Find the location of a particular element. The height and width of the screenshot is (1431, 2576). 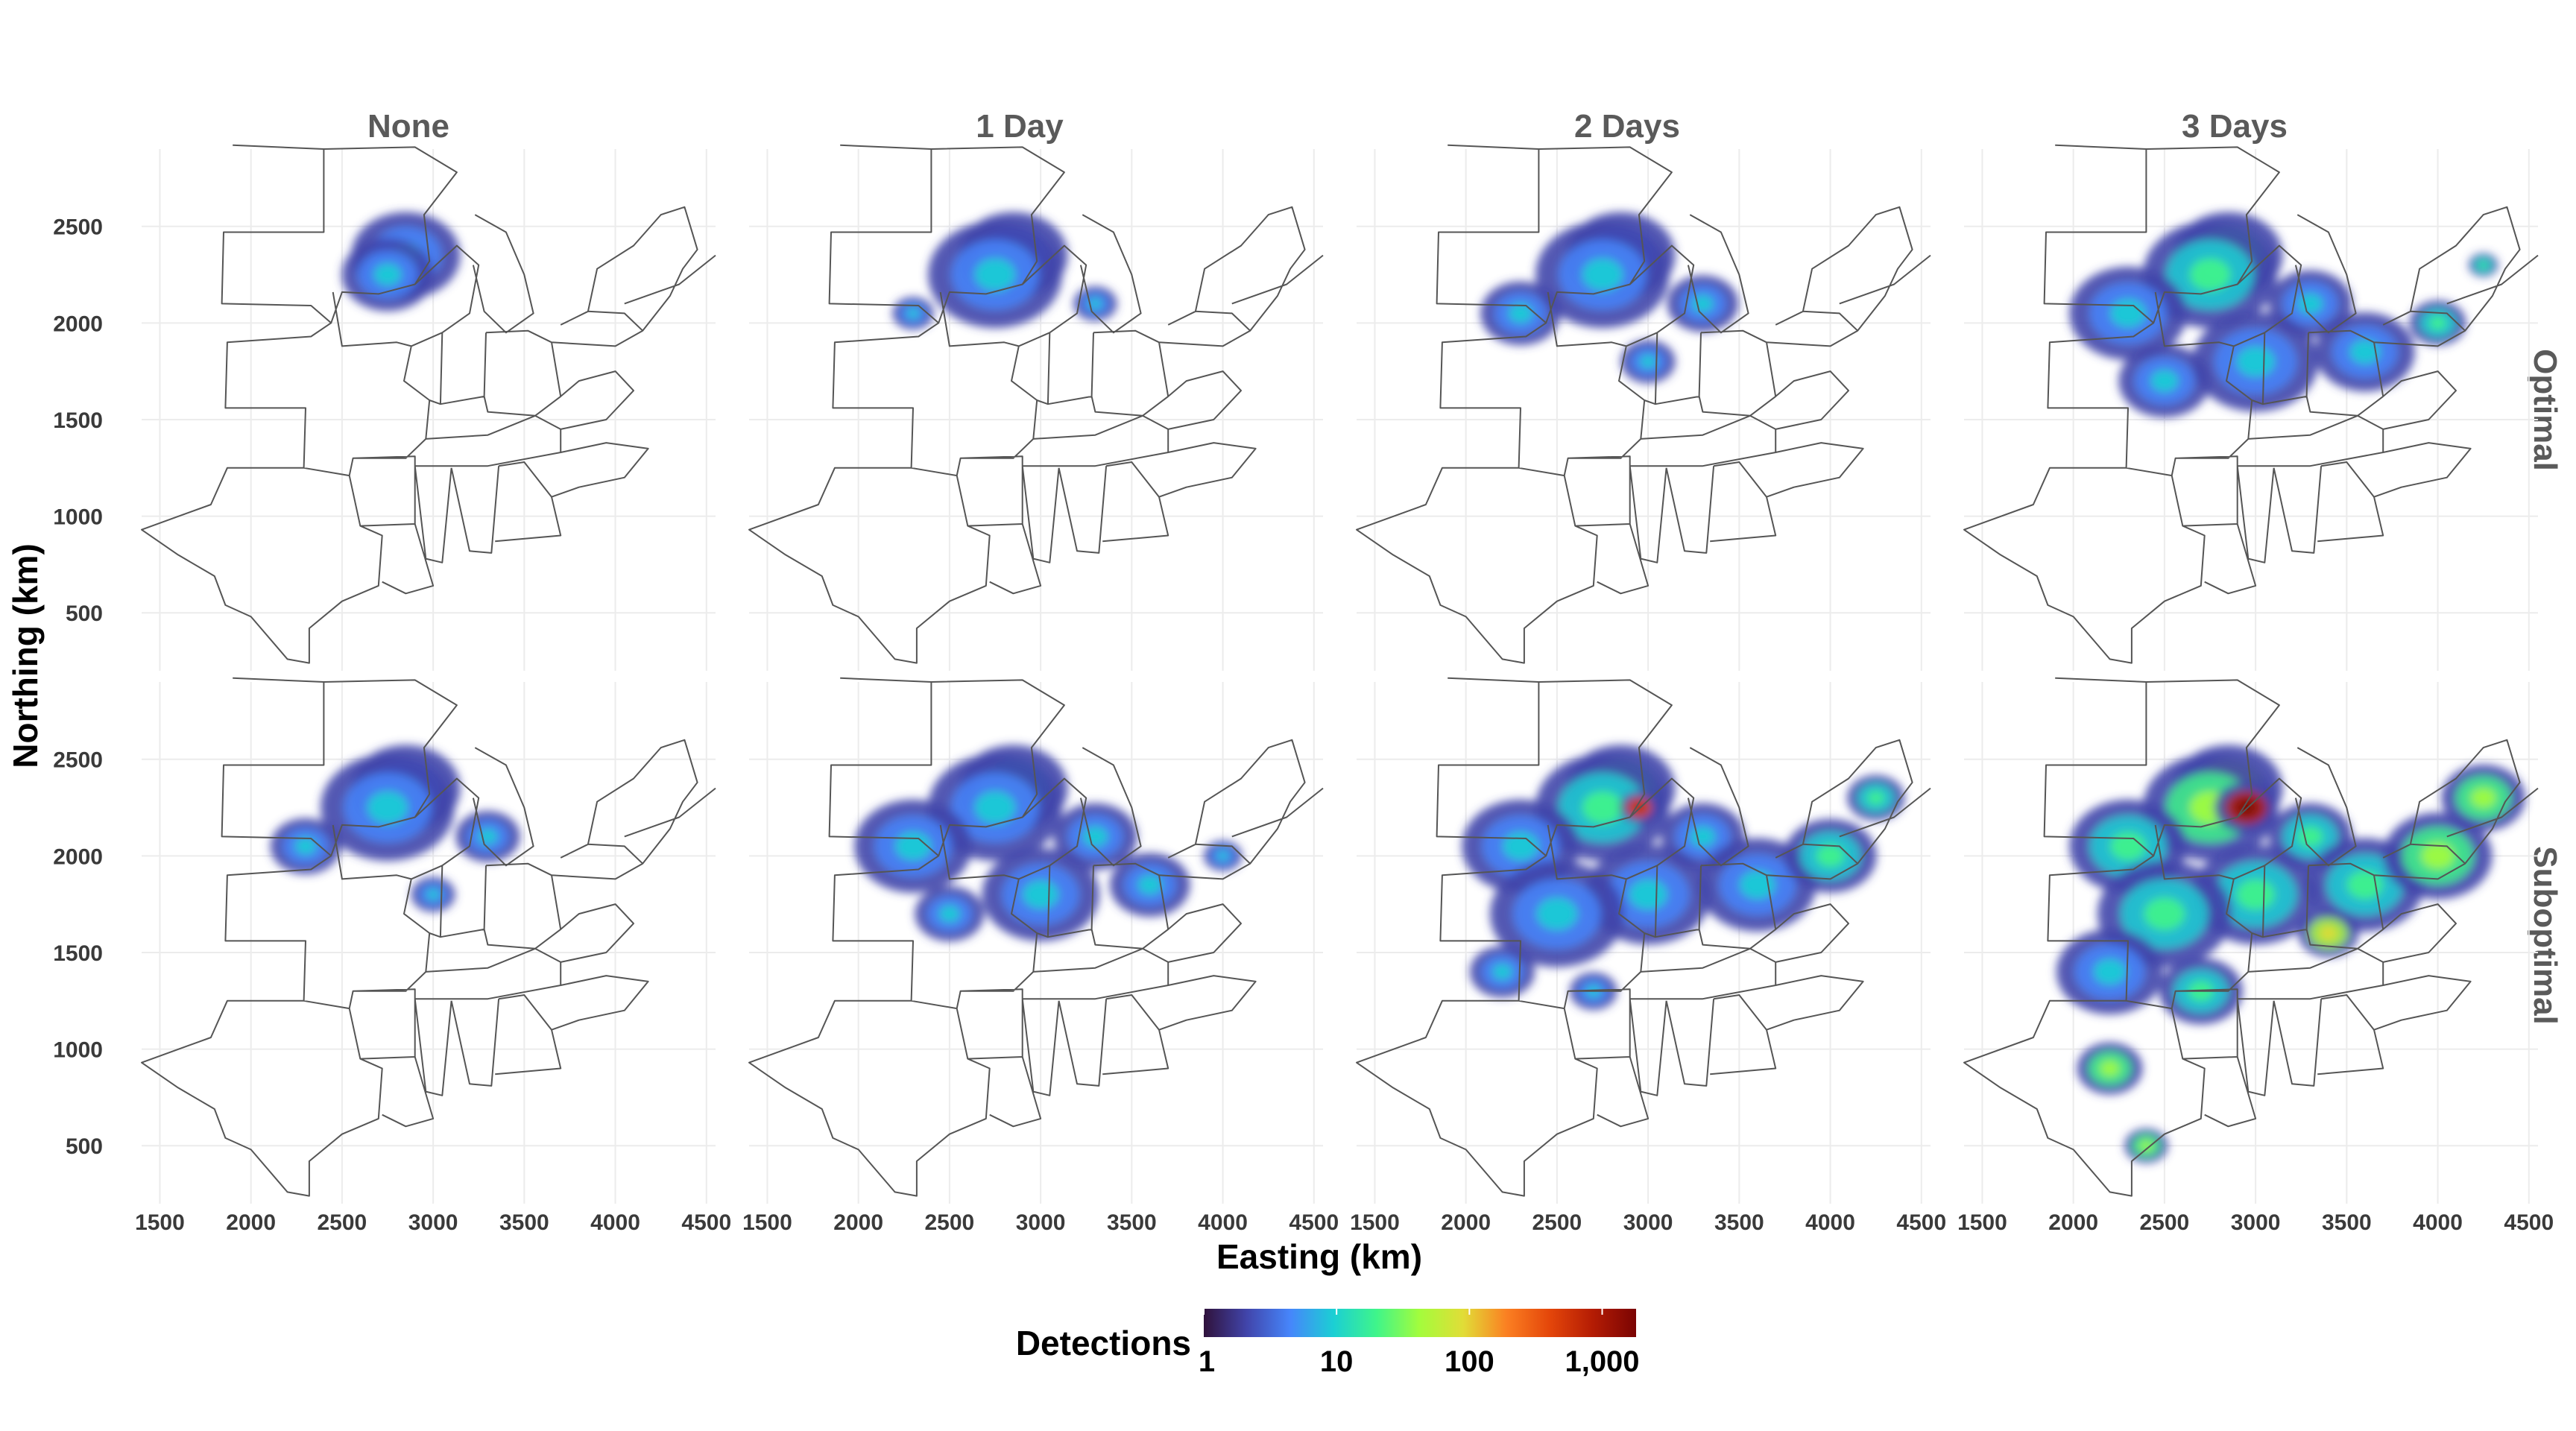

legend-tick-label: 10 is located at coordinates (1337, 1362).